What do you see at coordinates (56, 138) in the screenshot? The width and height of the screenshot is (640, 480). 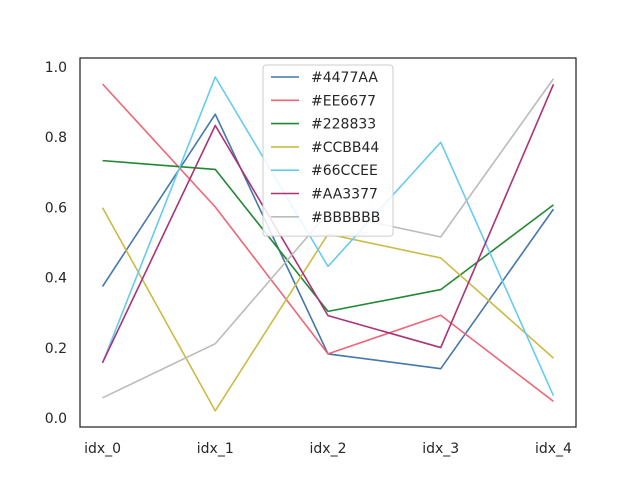 I see `y-tick-label: 0.8` at bounding box center [56, 138].